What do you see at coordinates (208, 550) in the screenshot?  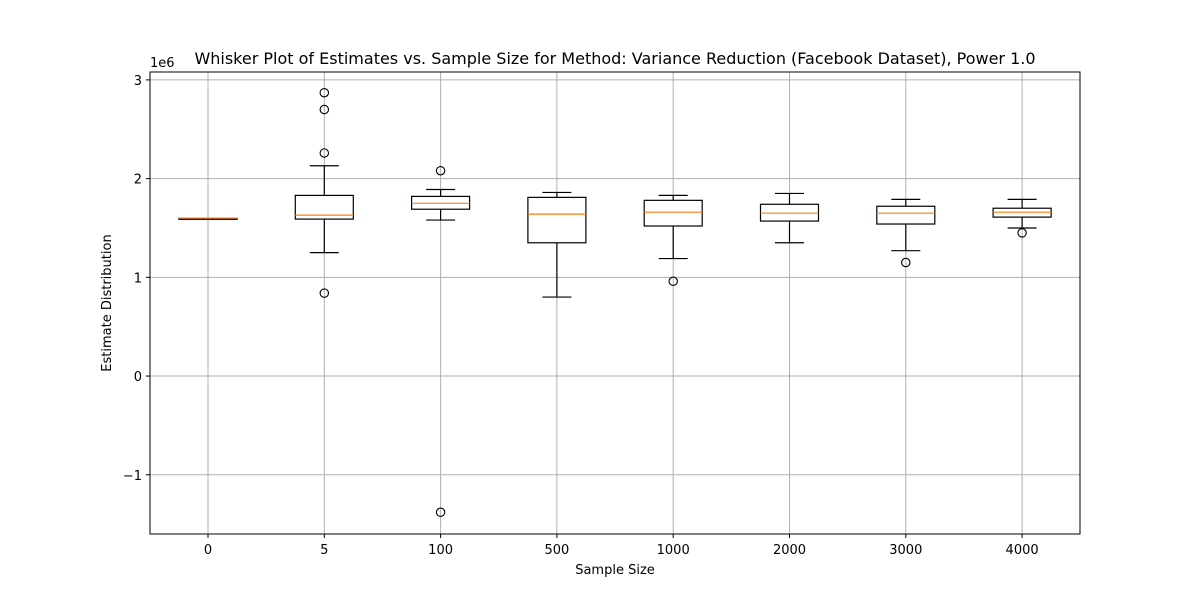 I see `x-tick-label: 0` at bounding box center [208, 550].